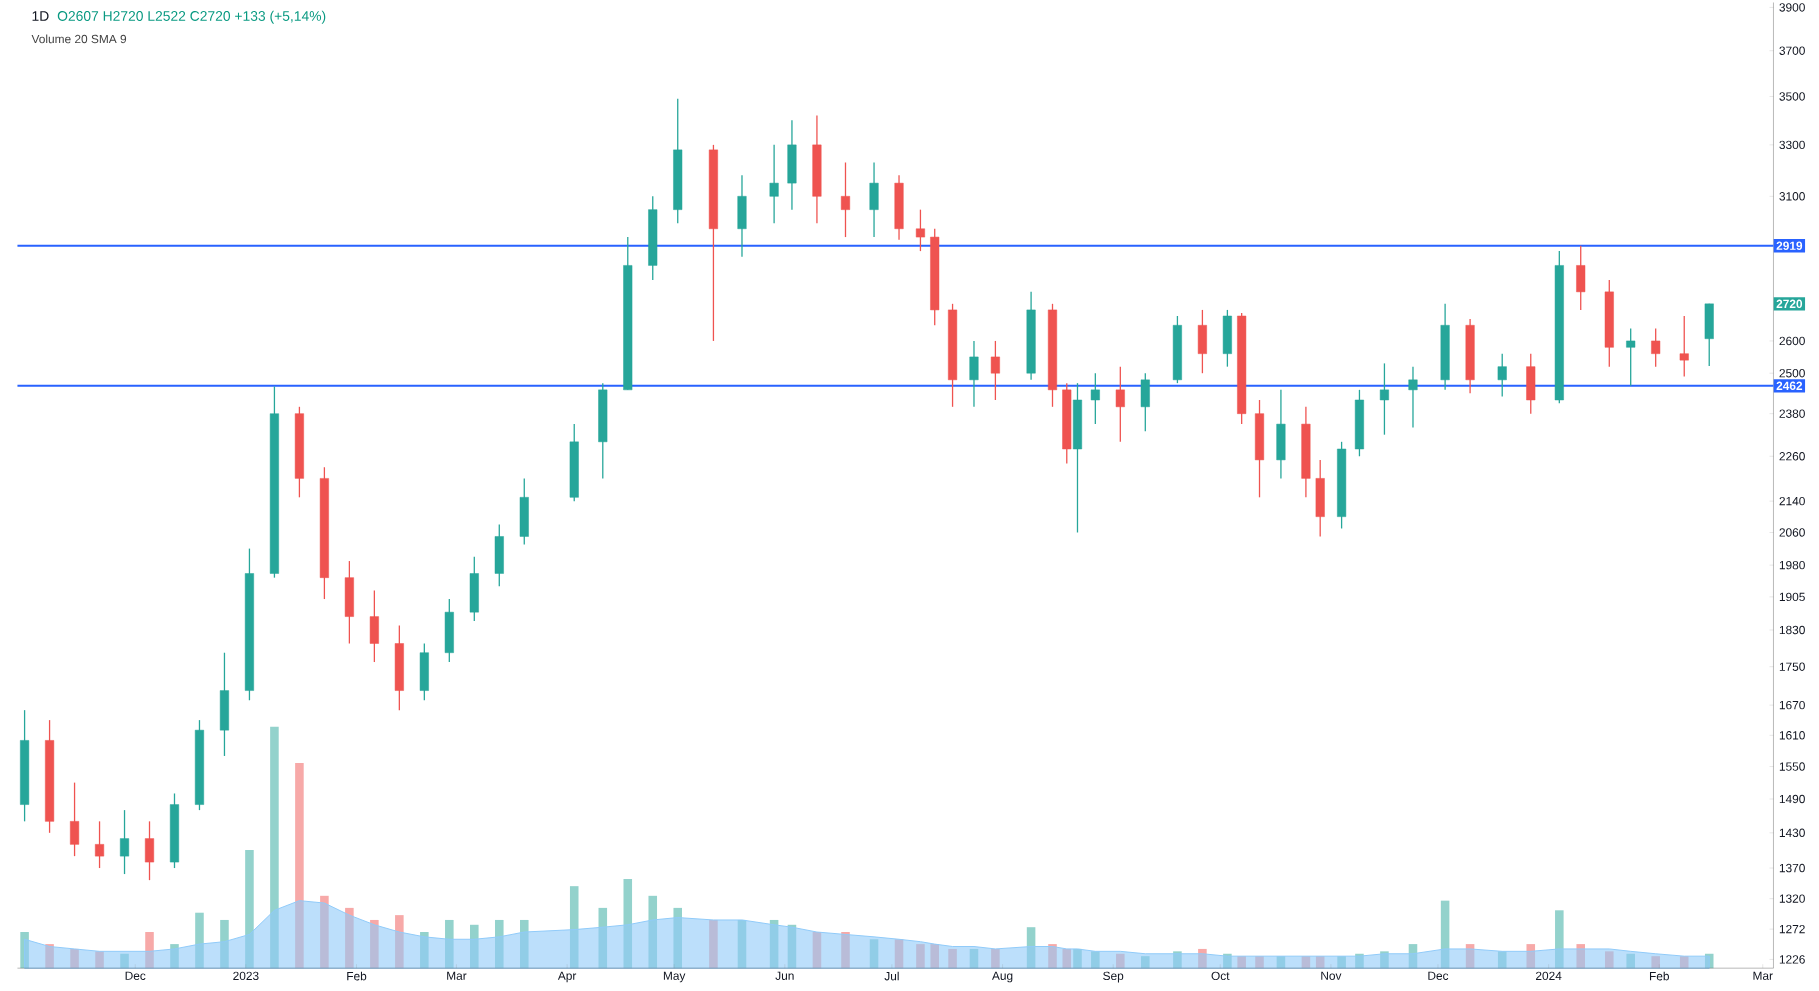 Image resolution: width=1819 pixels, height=991 pixels. Describe the element at coordinates (1792, 929) in the screenshot. I see `y-tick-label: 1272` at that location.